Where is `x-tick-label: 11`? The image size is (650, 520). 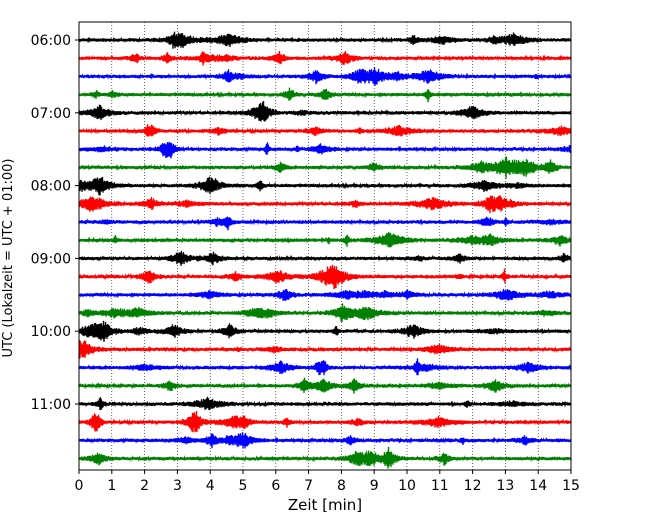
x-tick-label: 11 is located at coordinates (440, 486).